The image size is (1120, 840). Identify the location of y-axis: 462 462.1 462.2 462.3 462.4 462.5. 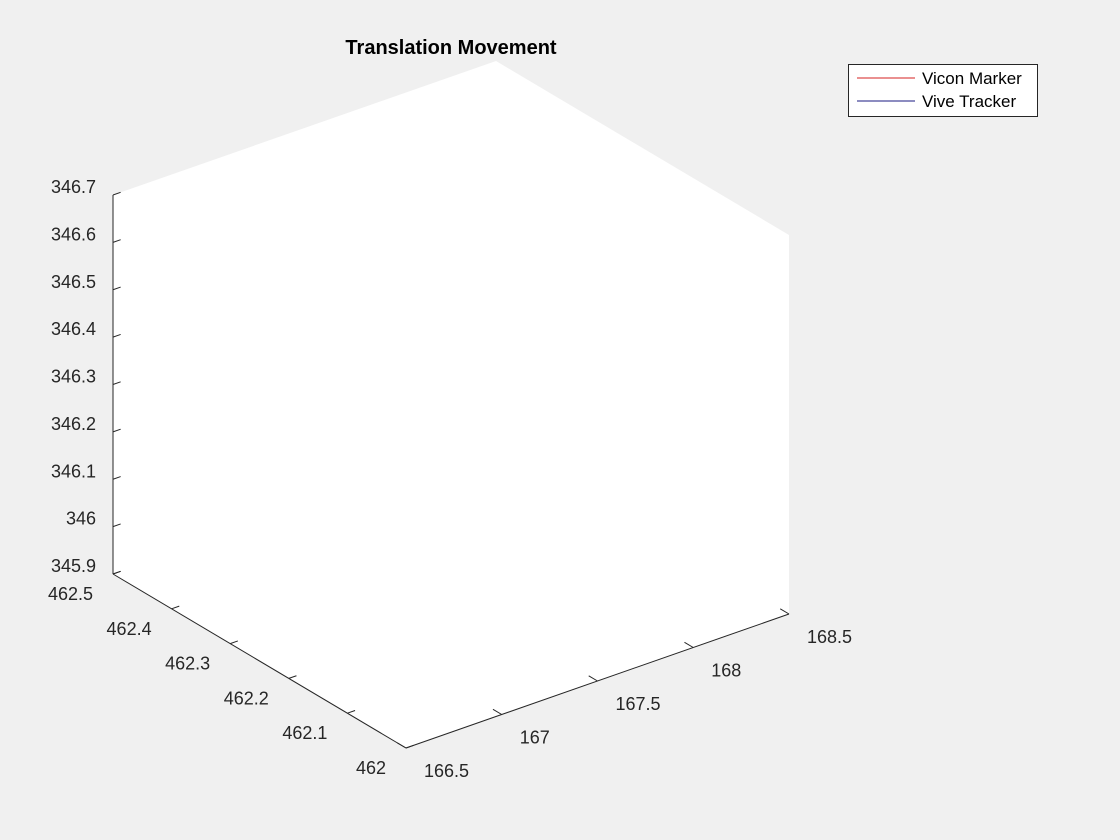
(231, 674).